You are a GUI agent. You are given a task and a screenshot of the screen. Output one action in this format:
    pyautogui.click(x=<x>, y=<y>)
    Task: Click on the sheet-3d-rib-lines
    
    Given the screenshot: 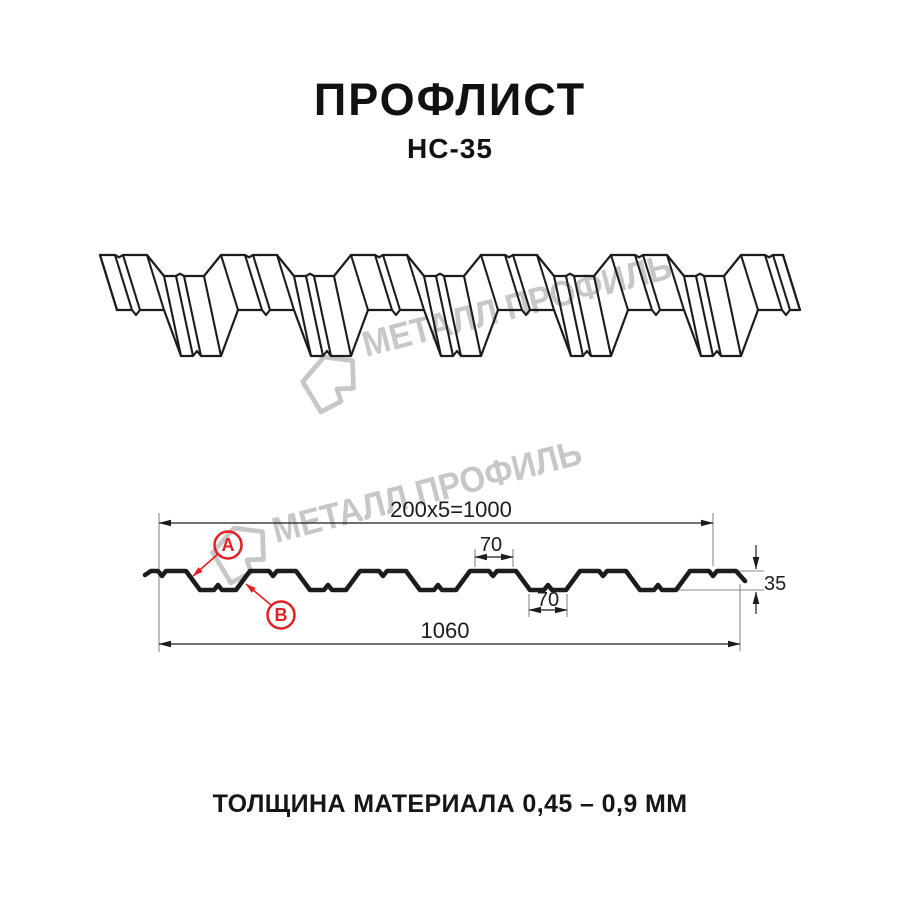 What is the action you would take?
    pyautogui.click(x=450, y=305)
    